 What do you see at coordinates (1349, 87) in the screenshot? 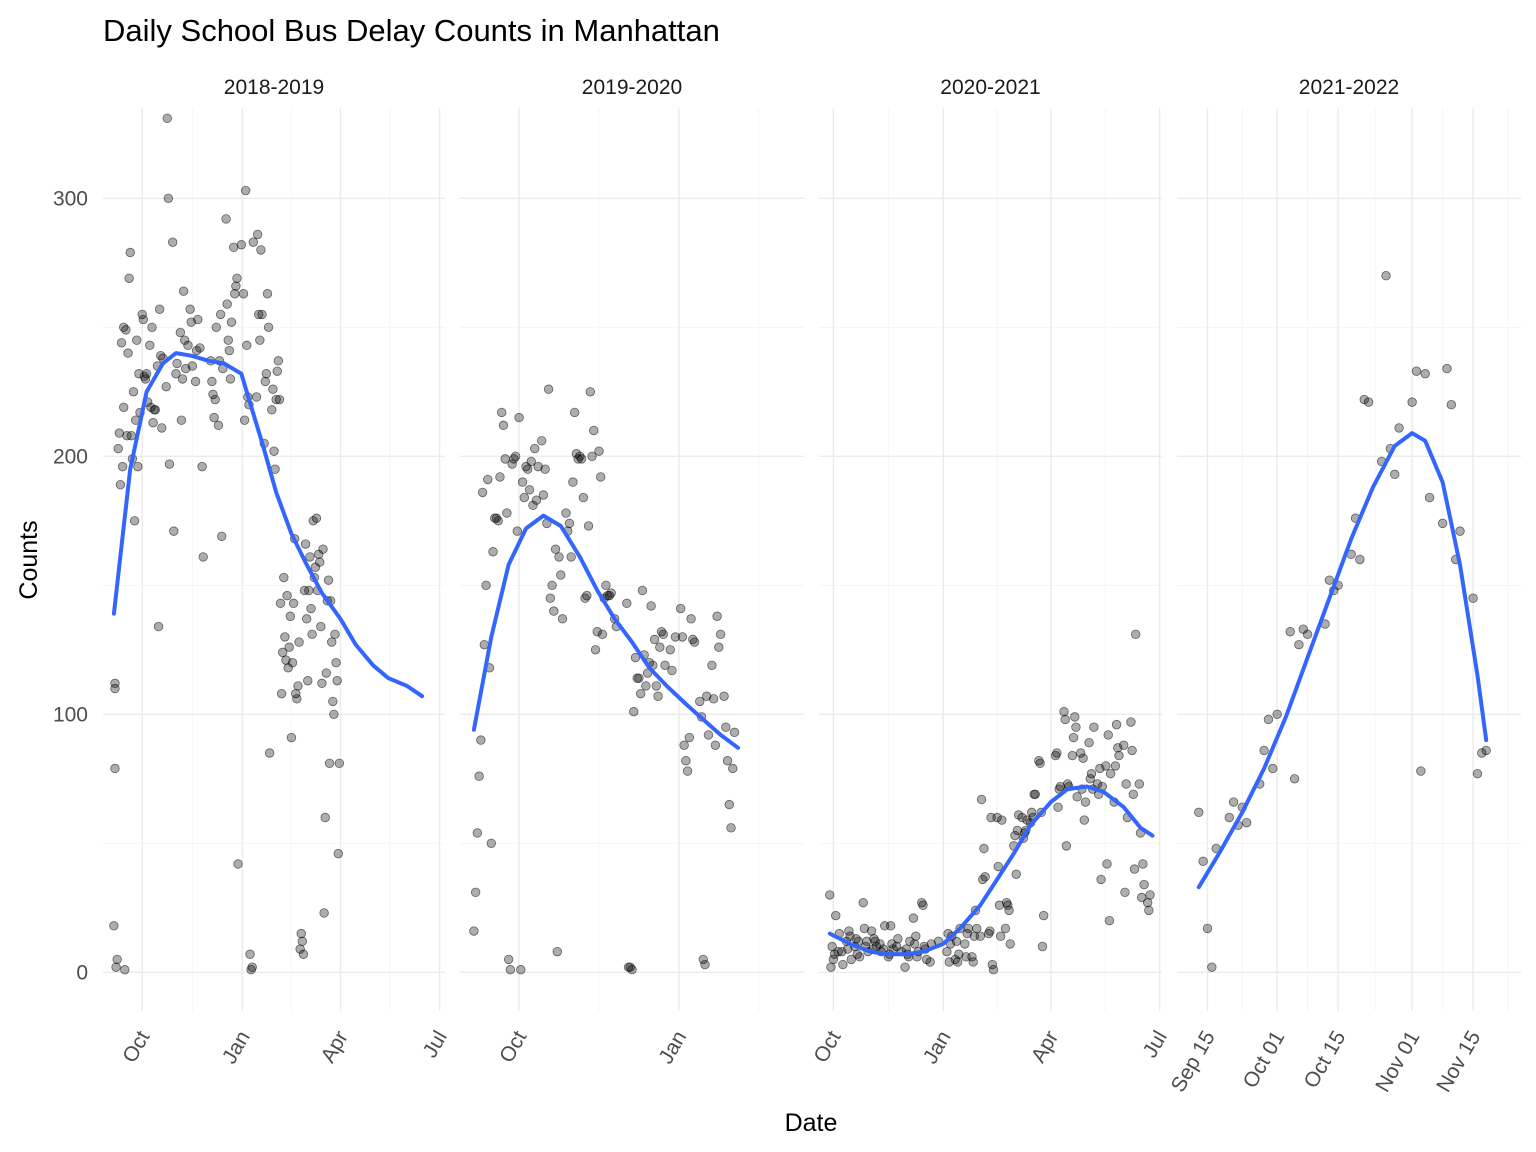
I see `panel-strip-label: 2021-2022` at bounding box center [1349, 87].